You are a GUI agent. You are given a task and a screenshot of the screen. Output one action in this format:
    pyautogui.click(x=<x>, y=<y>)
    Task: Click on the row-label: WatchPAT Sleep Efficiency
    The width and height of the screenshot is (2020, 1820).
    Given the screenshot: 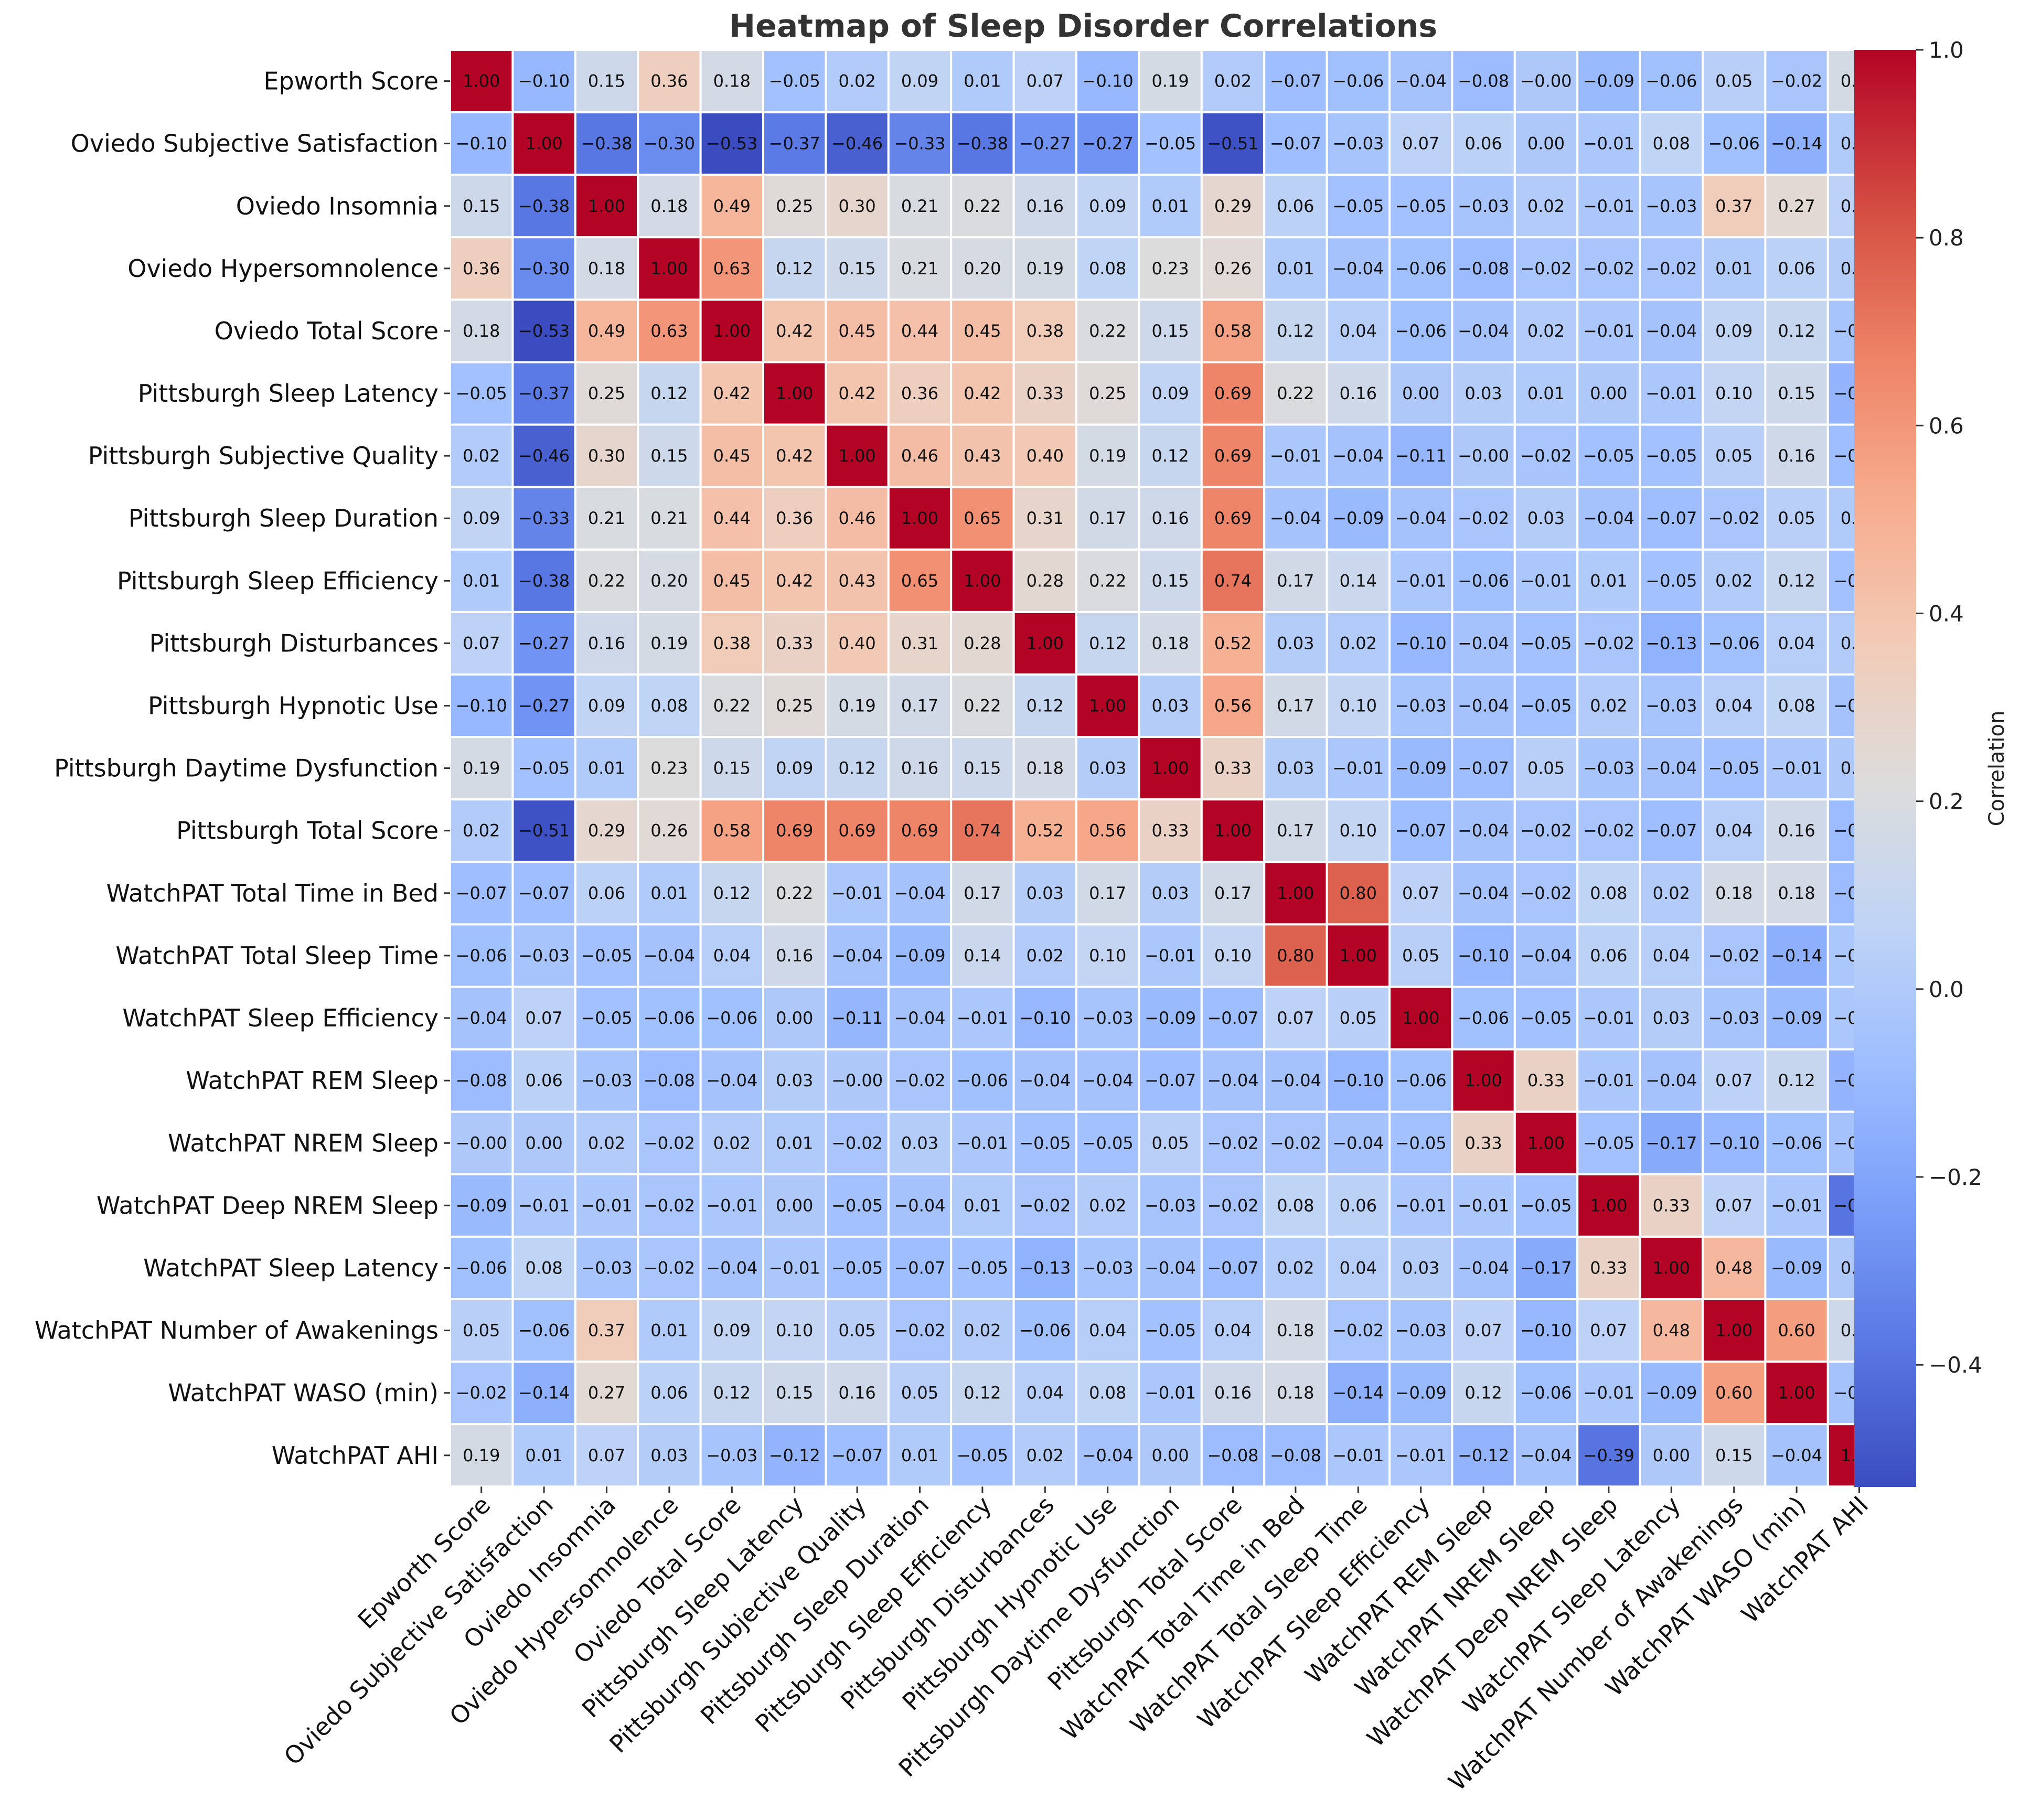 What is the action you would take?
    pyautogui.click(x=280, y=1018)
    